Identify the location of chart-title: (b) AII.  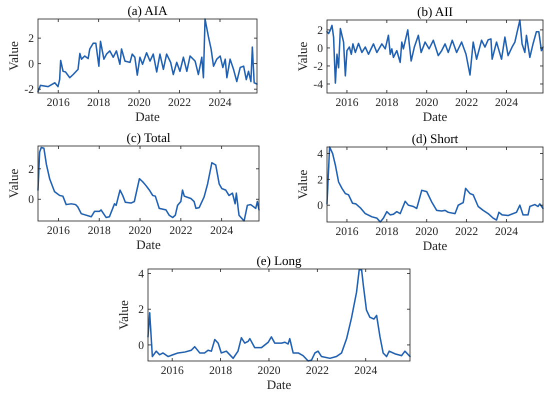
(435, 11).